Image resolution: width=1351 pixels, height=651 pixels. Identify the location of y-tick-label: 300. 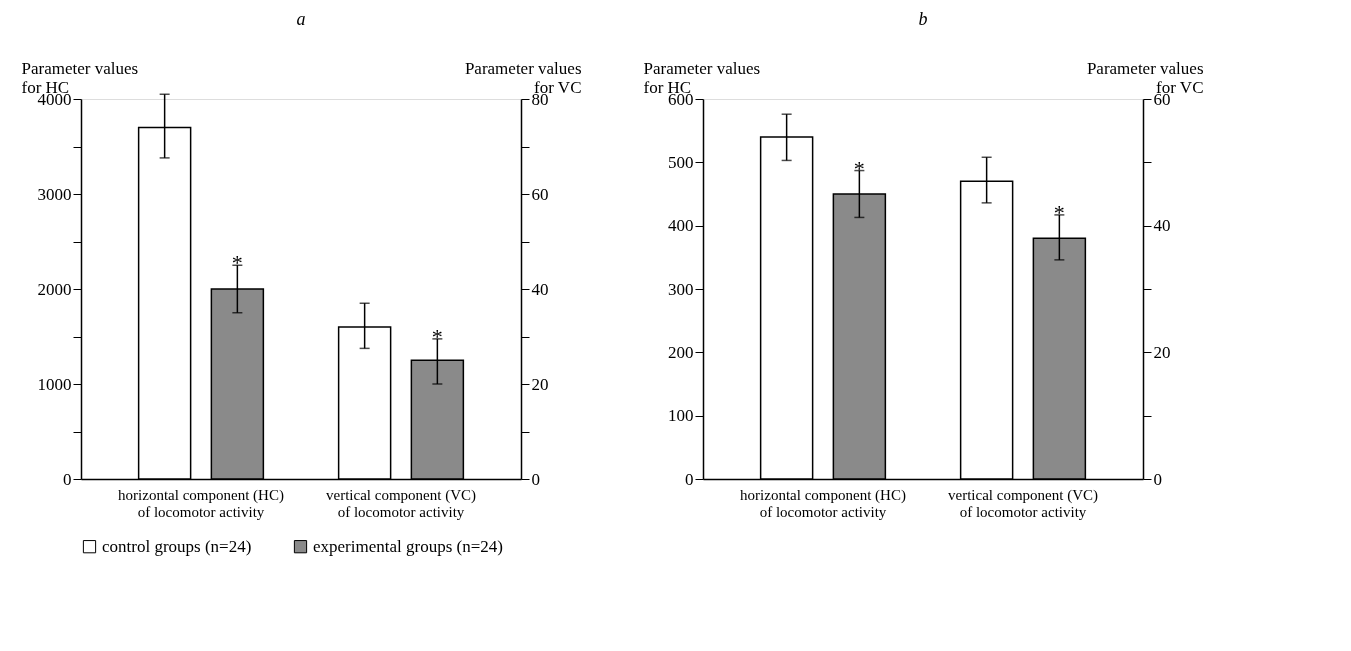
(681, 289).